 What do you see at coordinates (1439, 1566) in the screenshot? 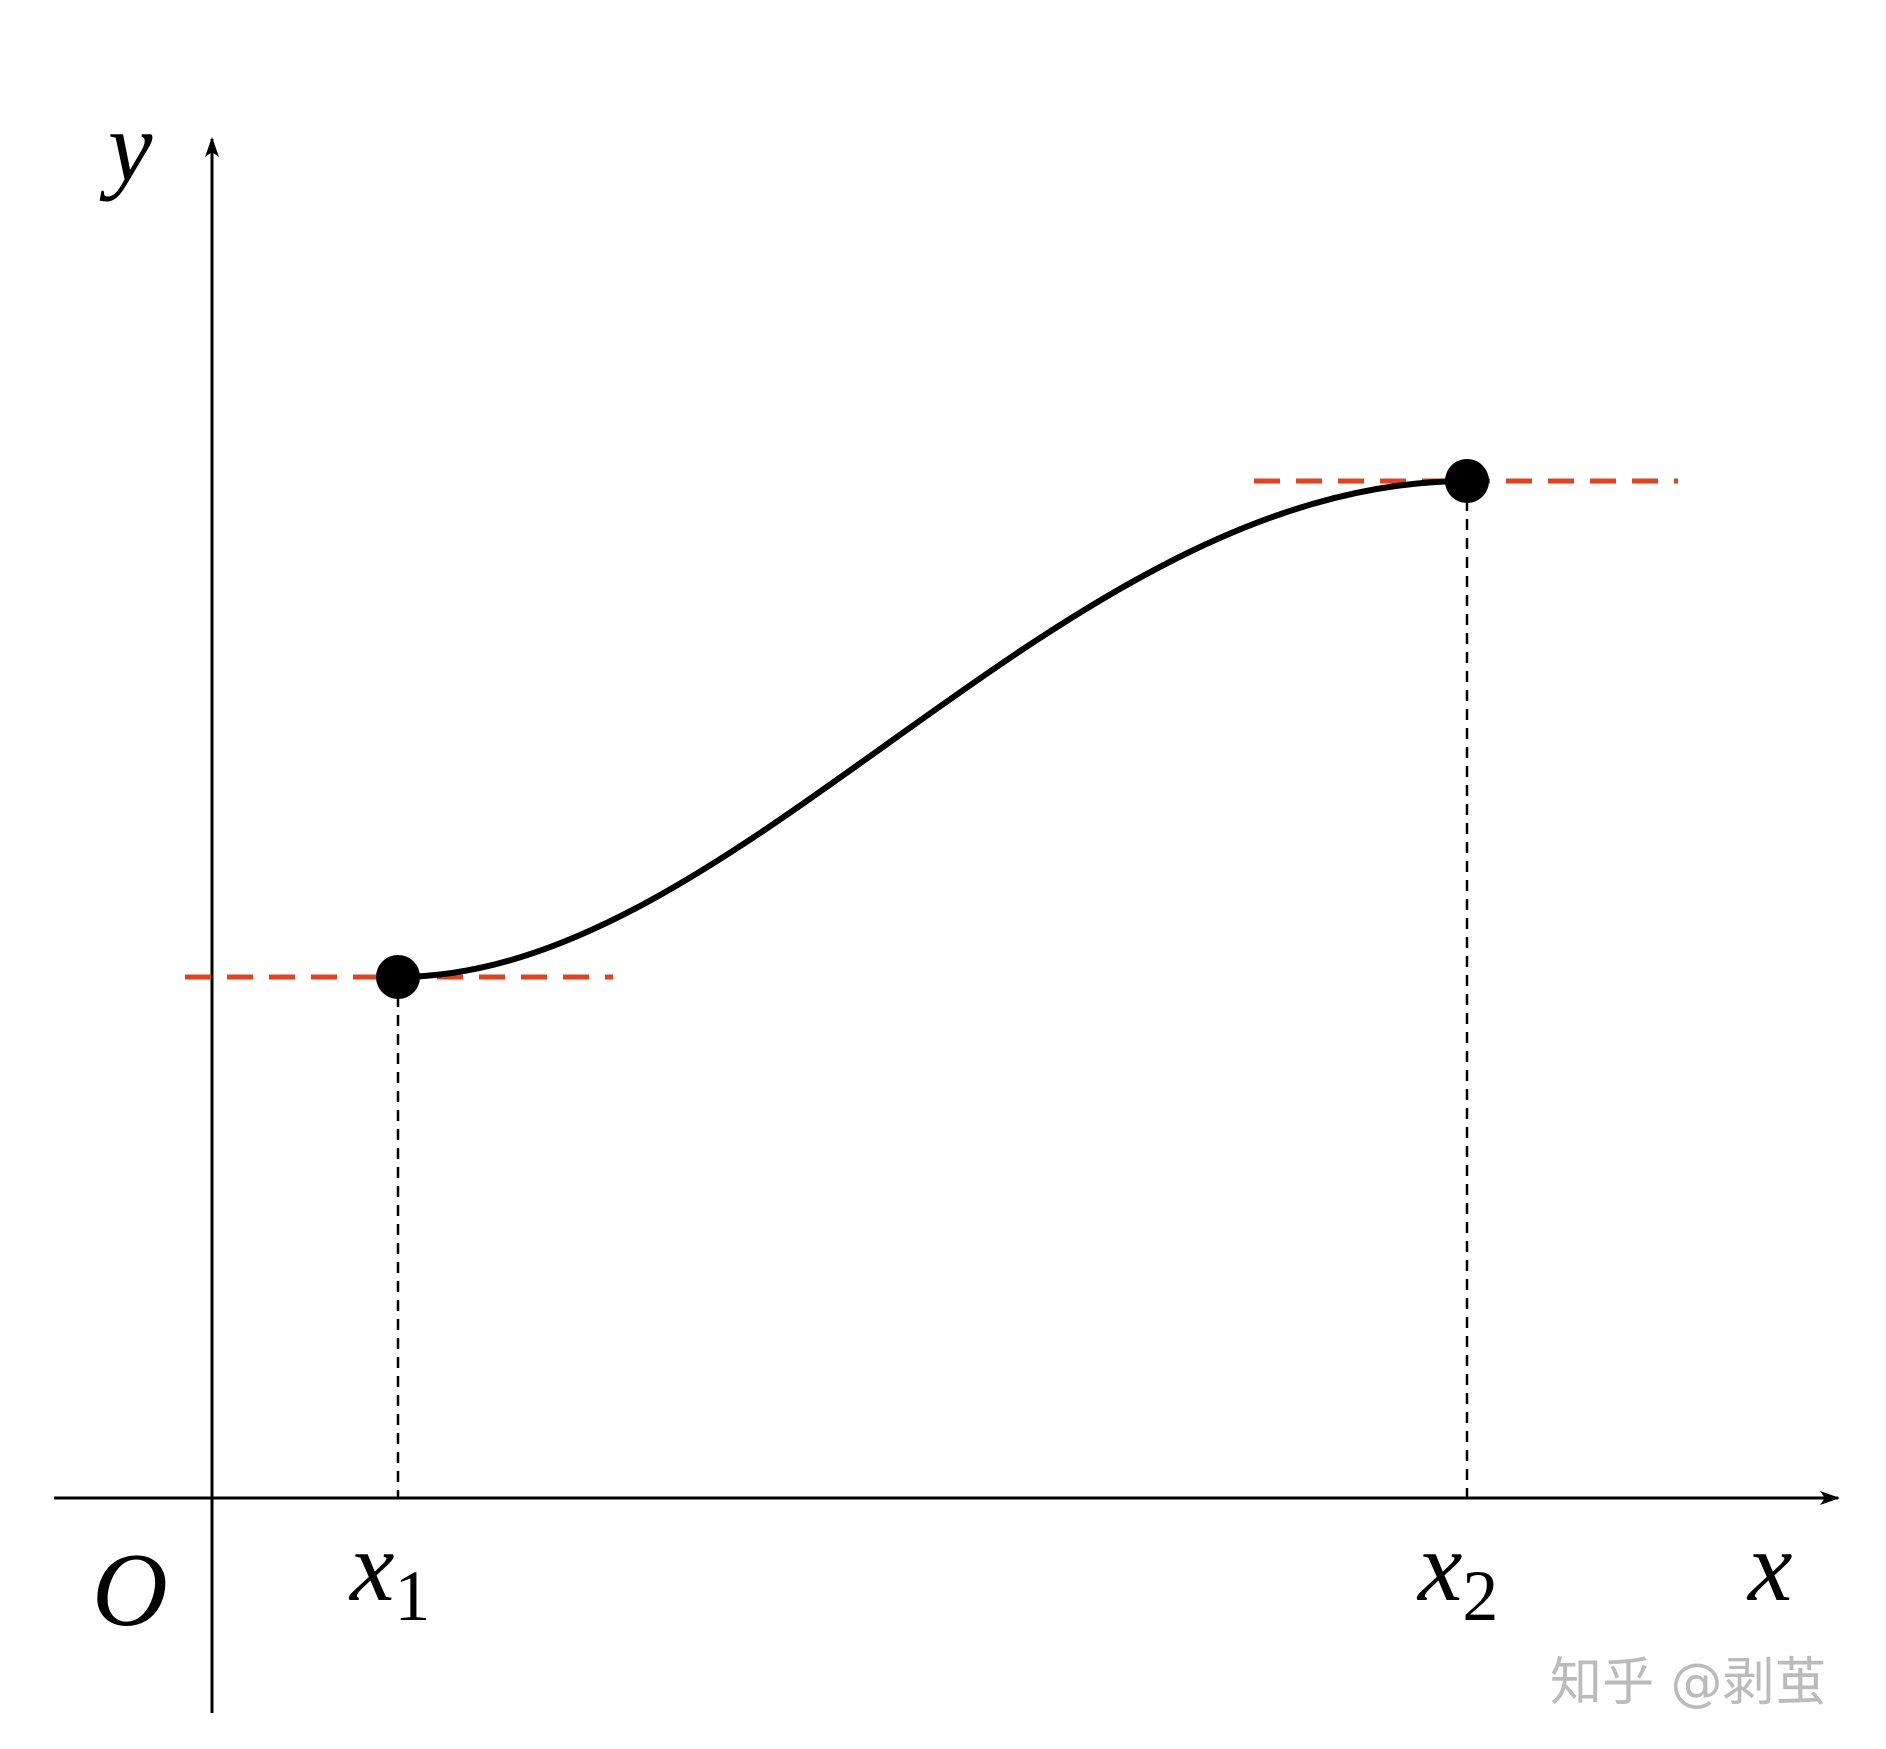
I see `point-2-base: x` at bounding box center [1439, 1566].